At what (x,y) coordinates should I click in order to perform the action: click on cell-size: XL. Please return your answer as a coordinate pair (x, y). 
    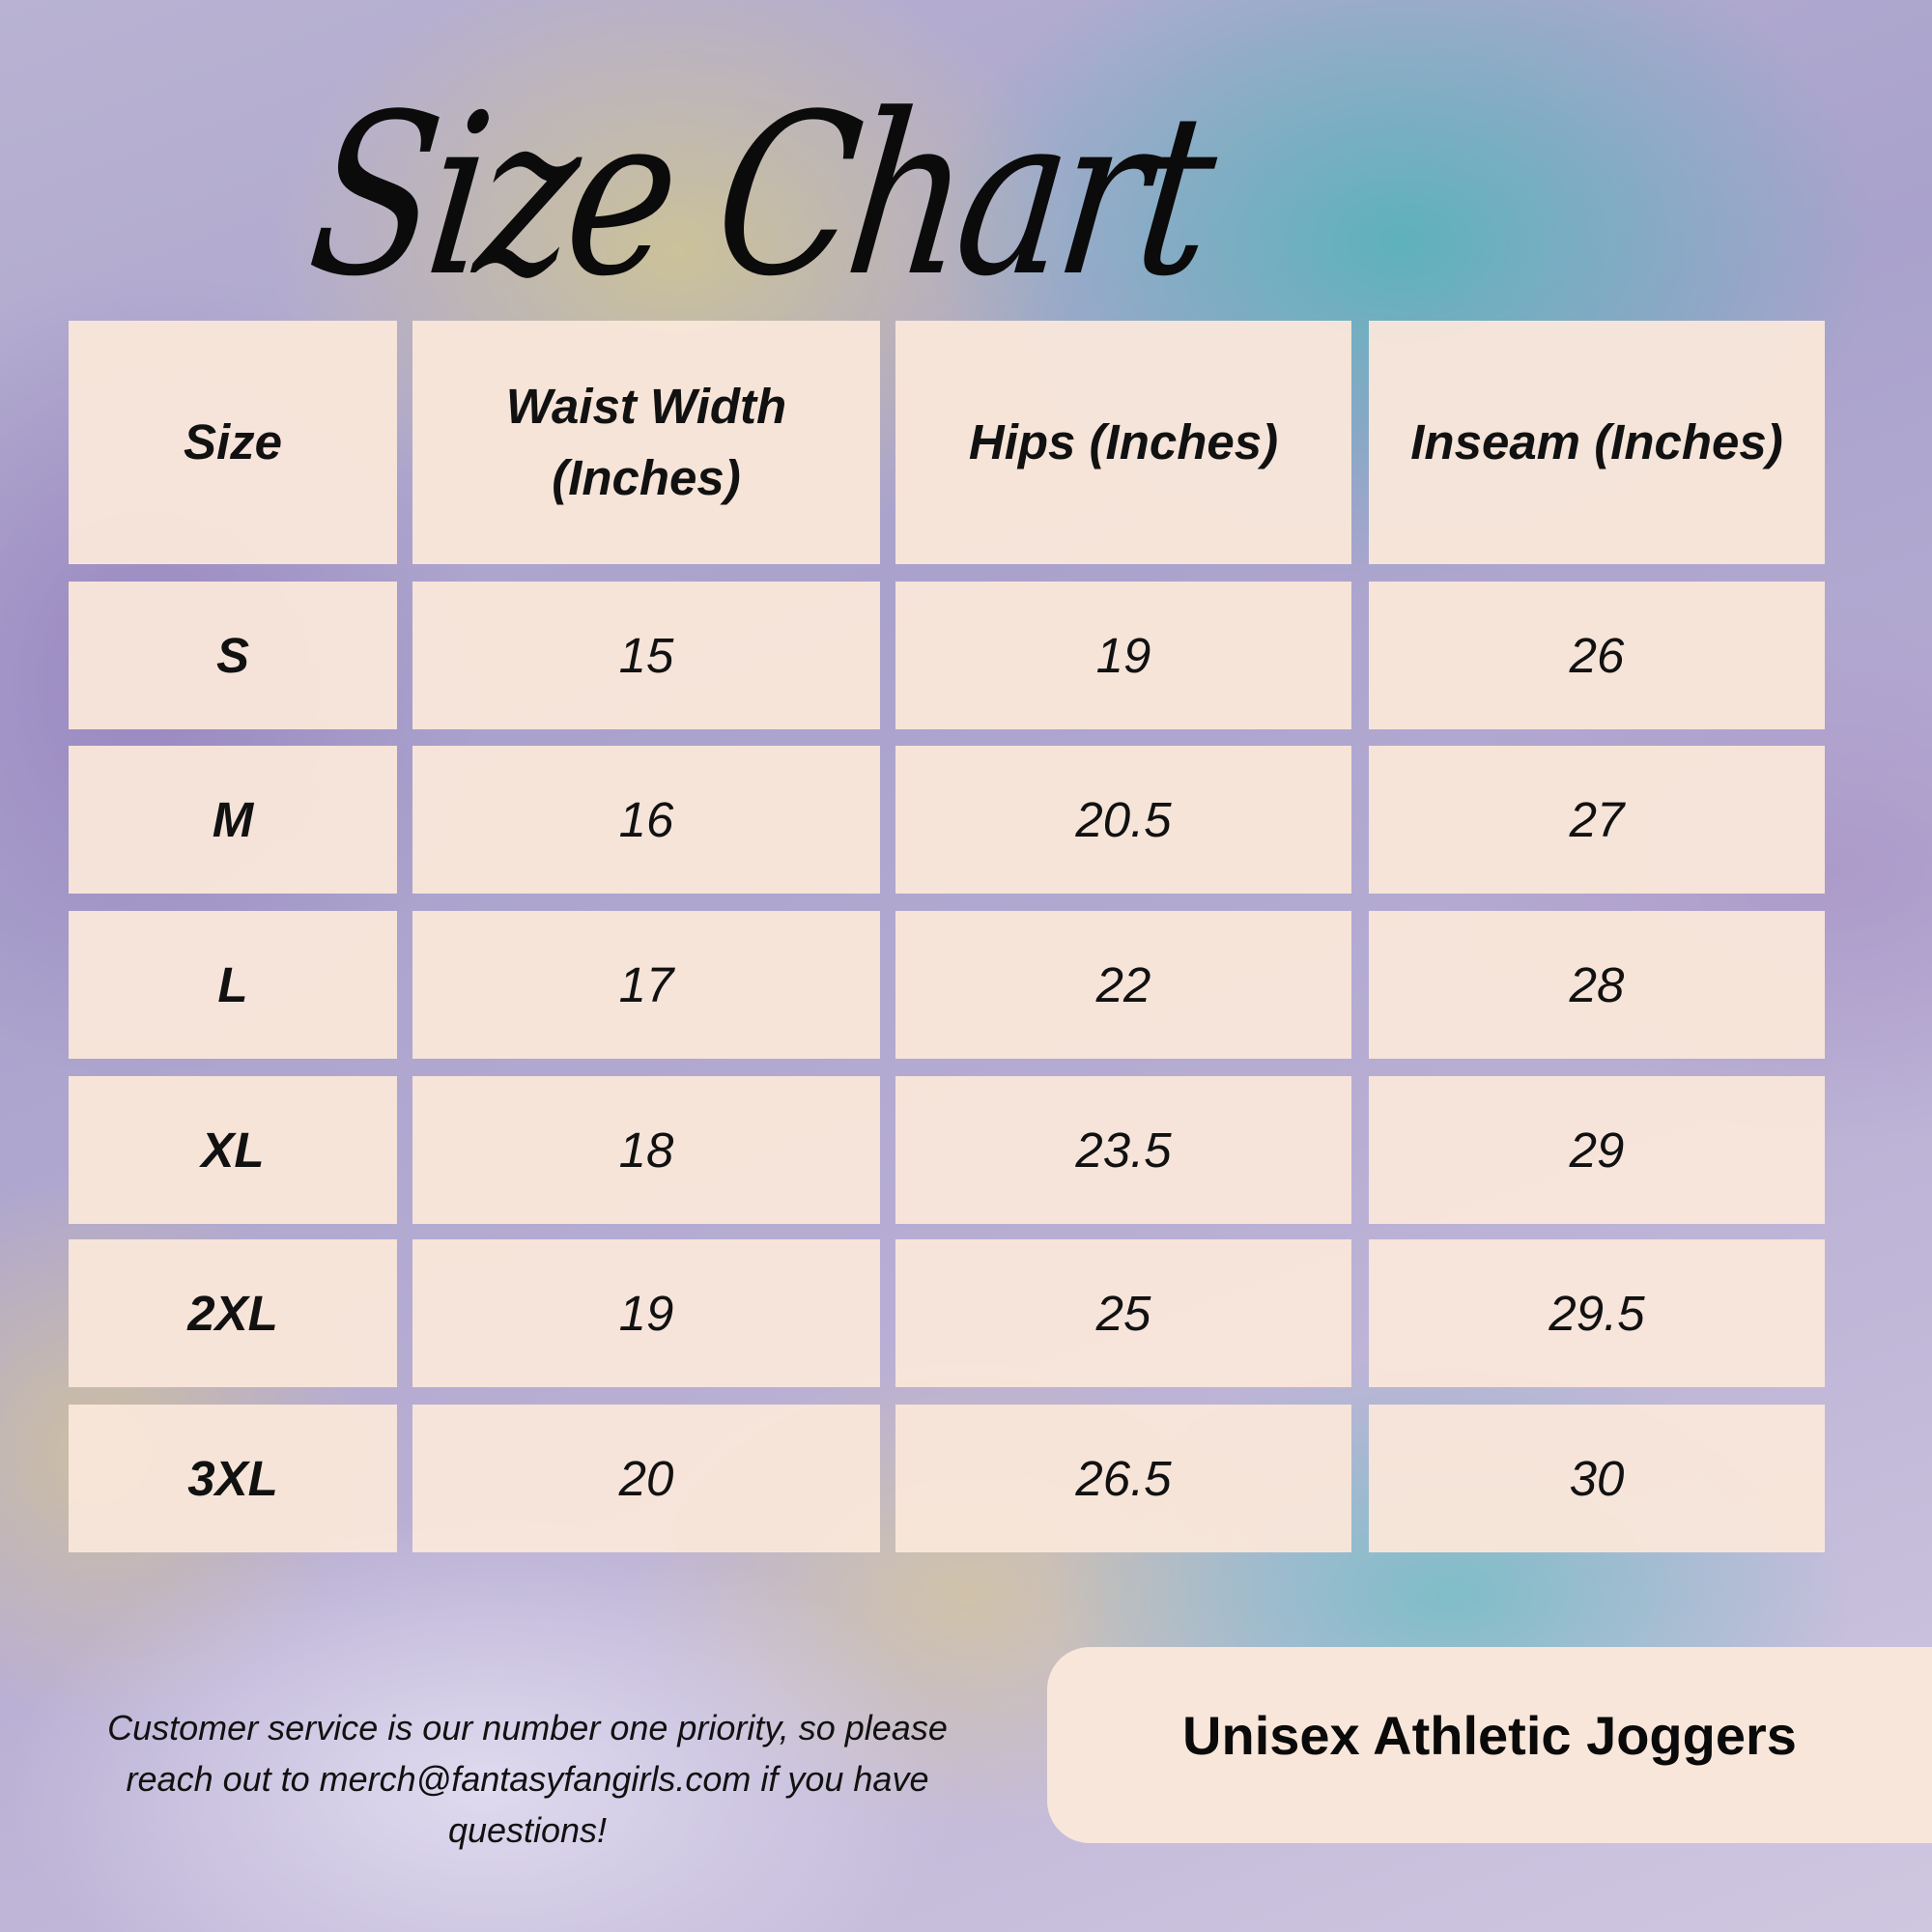
    Looking at the image, I should click on (233, 1150).